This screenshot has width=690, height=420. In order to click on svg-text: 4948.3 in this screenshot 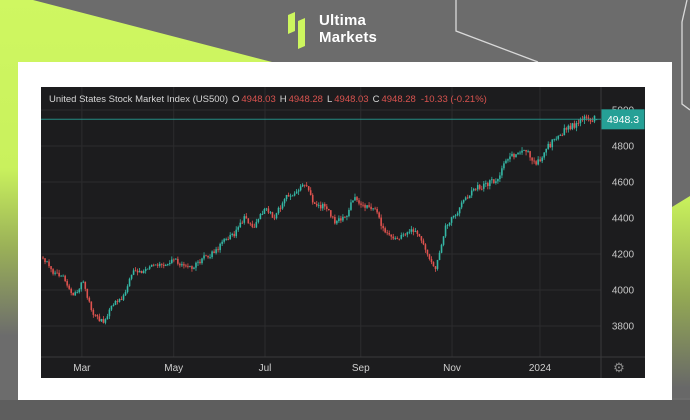, I will do `click(623, 120)`.